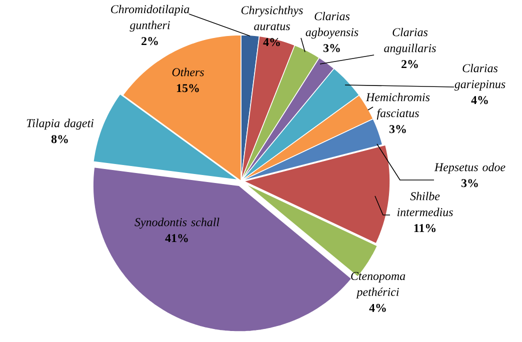 Image resolution: width=522 pixels, height=342 pixels. Describe the element at coordinates (398, 106) in the screenshot. I see `slice-label: Hemichromis fasciatus` at that location.